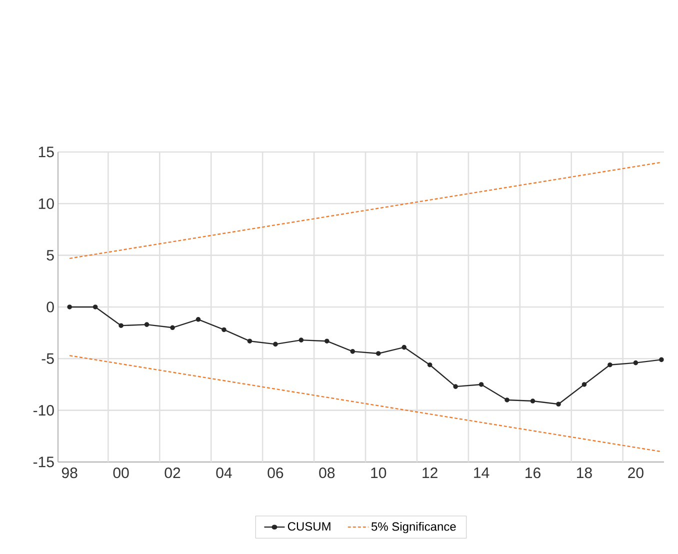 Image resolution: width=678 pixels, height=554 pixels. I want to click on x-tick-label: 98, so click(70, 473).